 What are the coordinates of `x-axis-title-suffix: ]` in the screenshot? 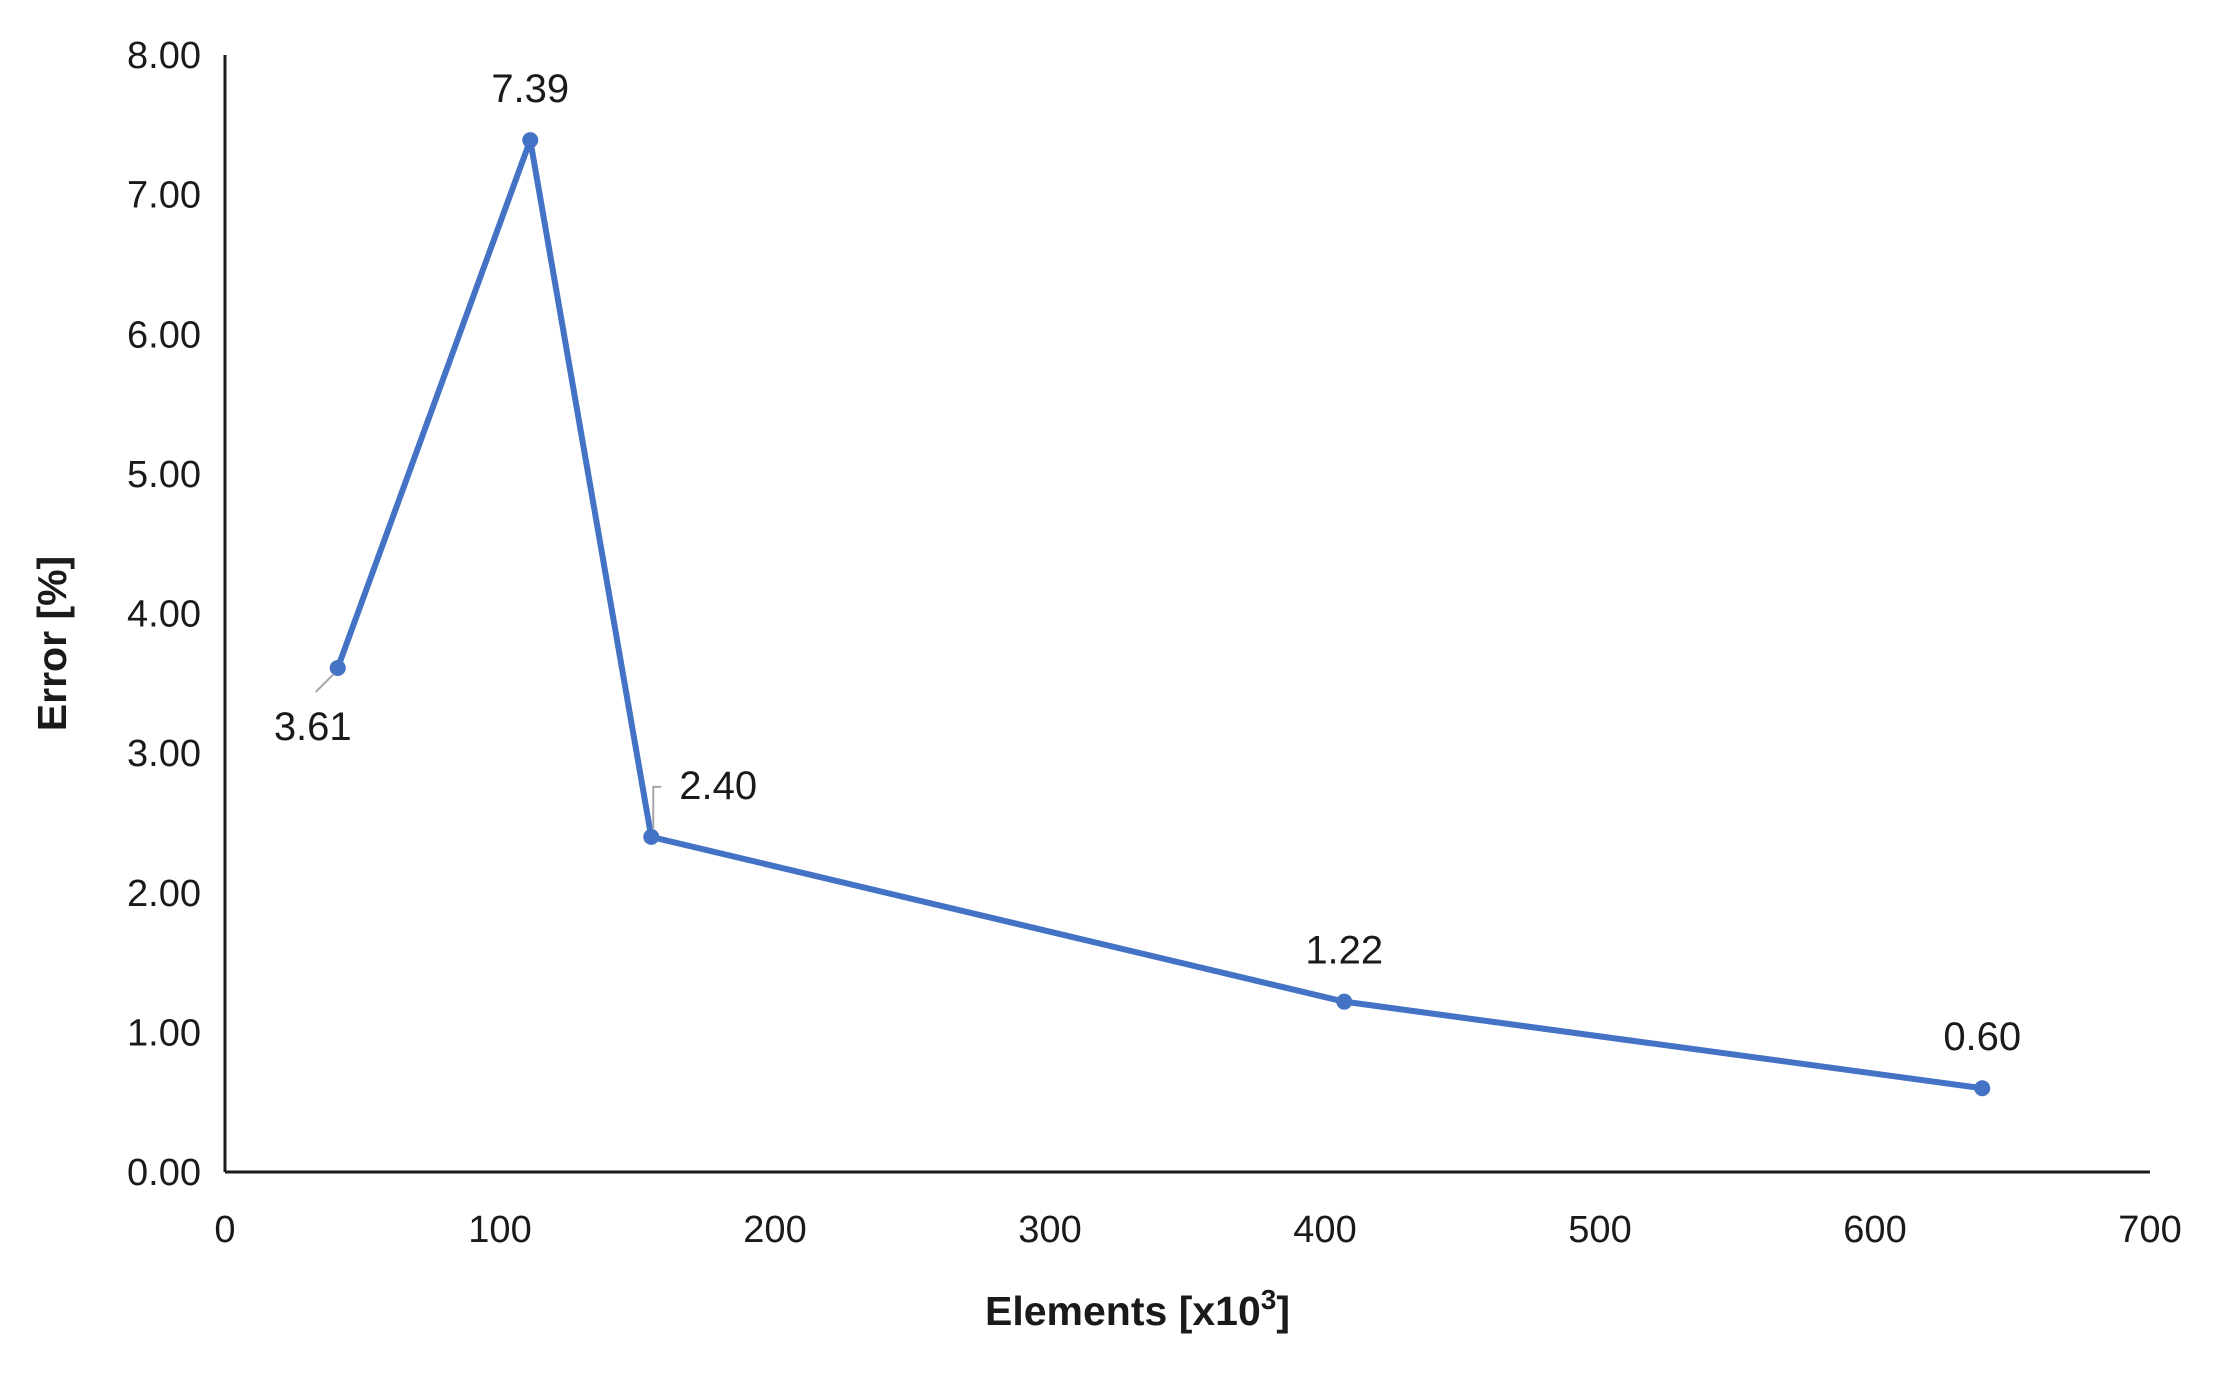 It's located at (1283, 1311).